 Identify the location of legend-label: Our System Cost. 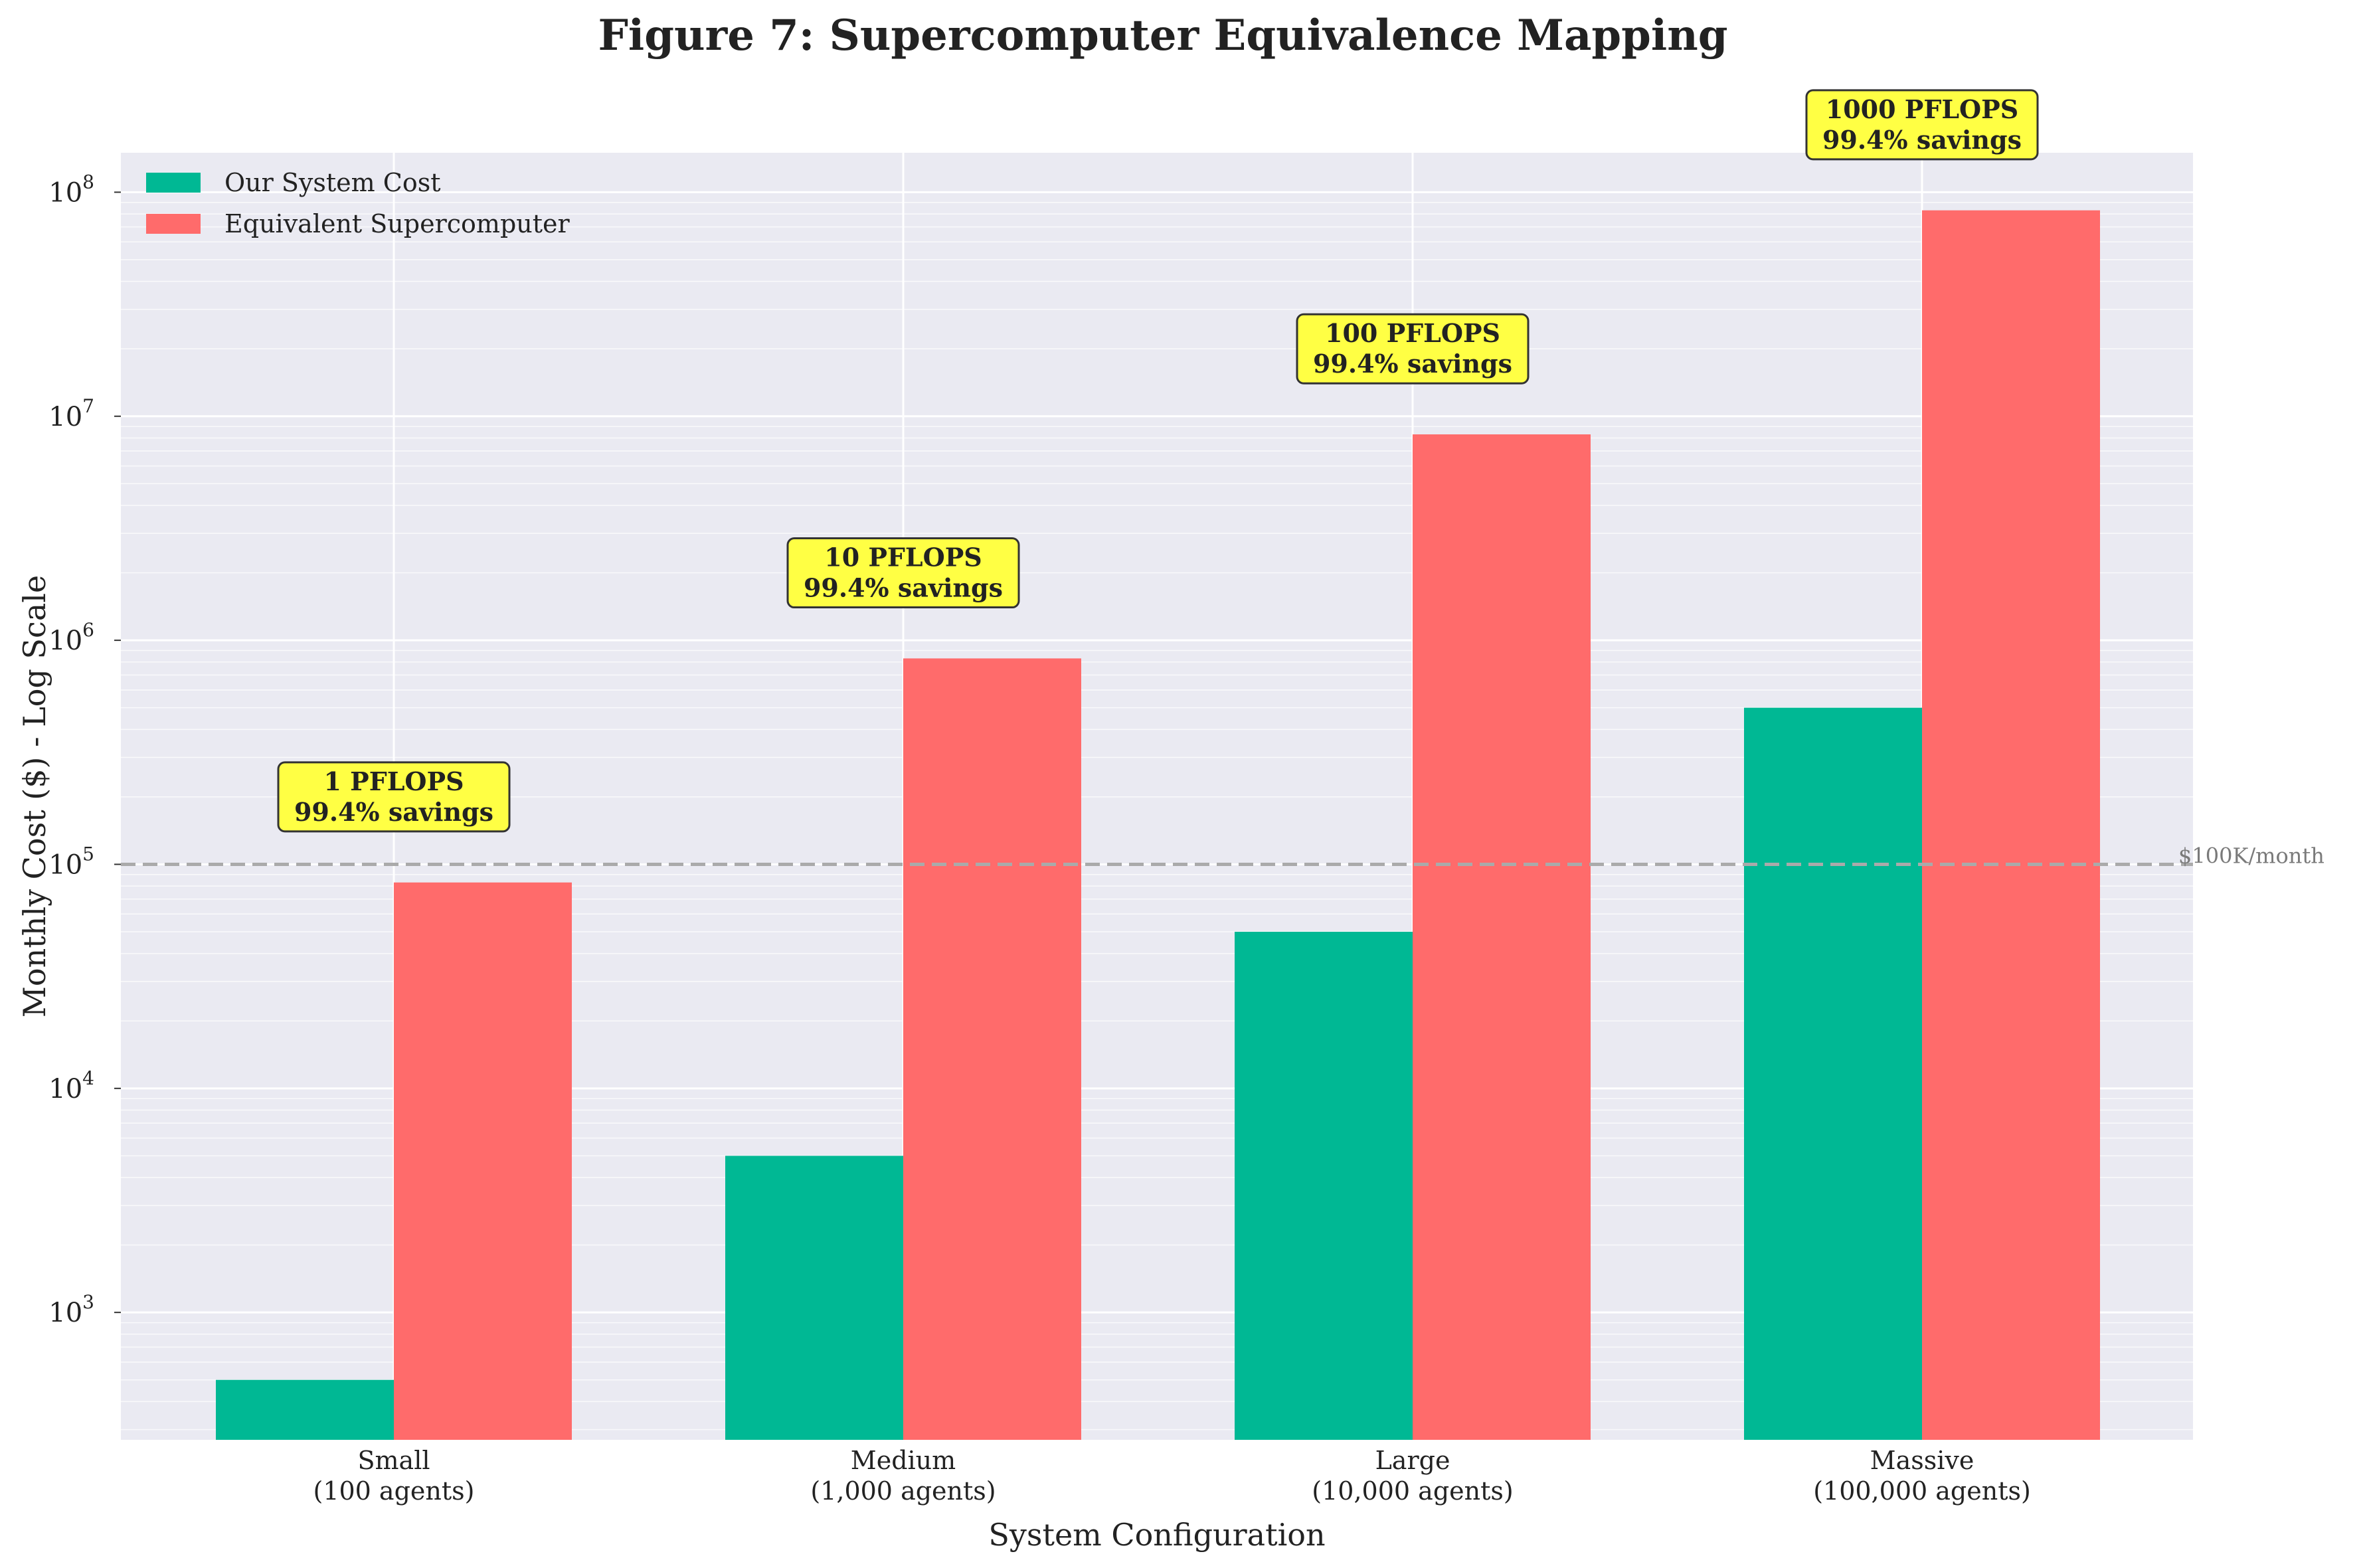
(332, 182).